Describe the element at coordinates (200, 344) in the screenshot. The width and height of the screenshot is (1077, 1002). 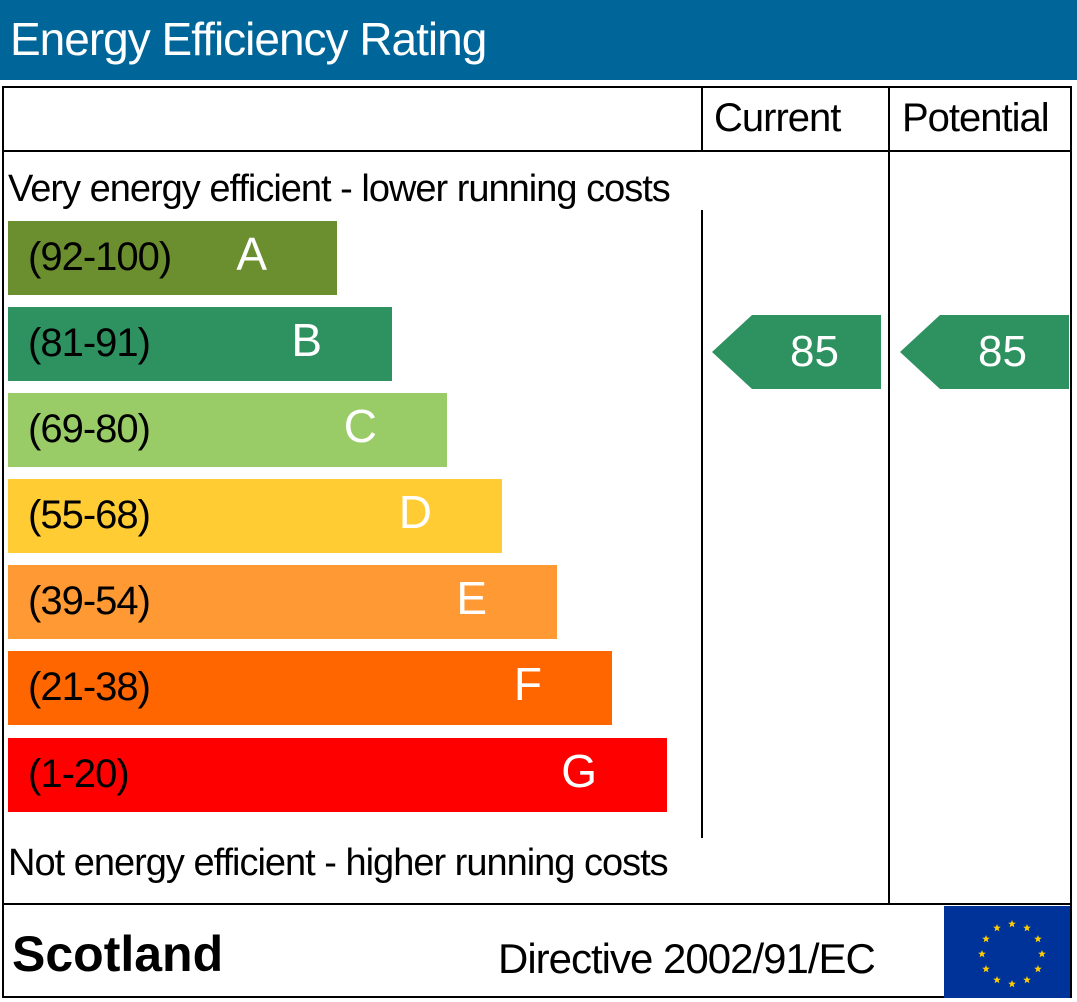
I see `band-b: (81-91) B` at that location.